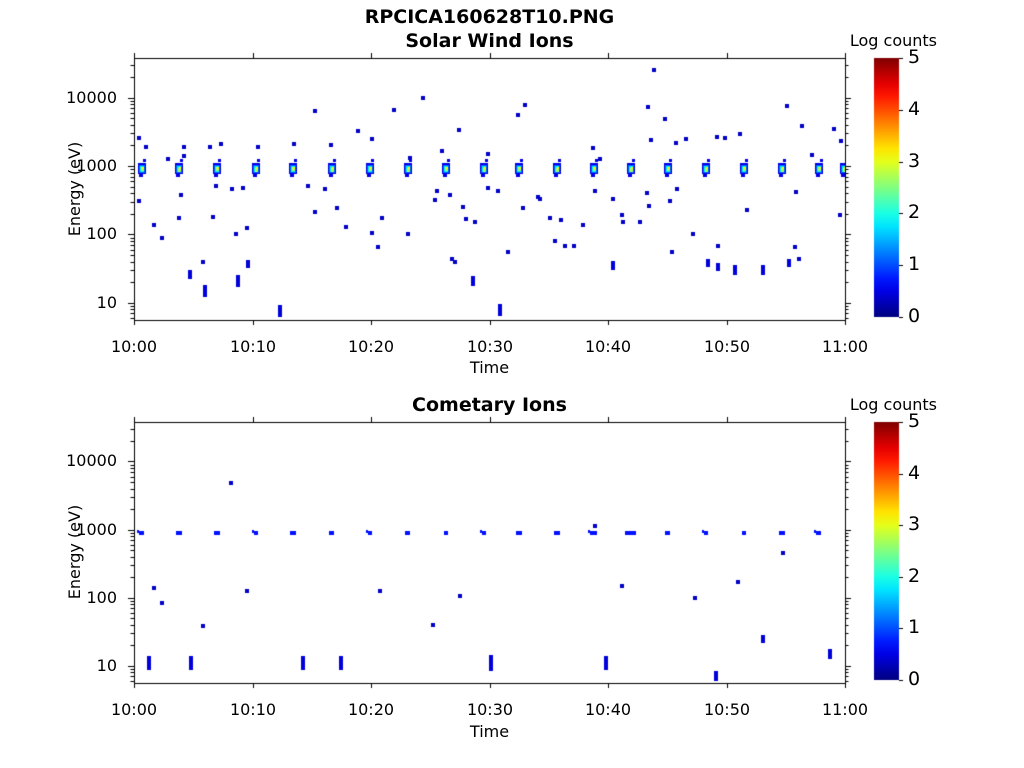  What do you see at coordinates (886, 551) in the screenshot?
I see `colorbar-bottom` at bounding box center [886, 551].